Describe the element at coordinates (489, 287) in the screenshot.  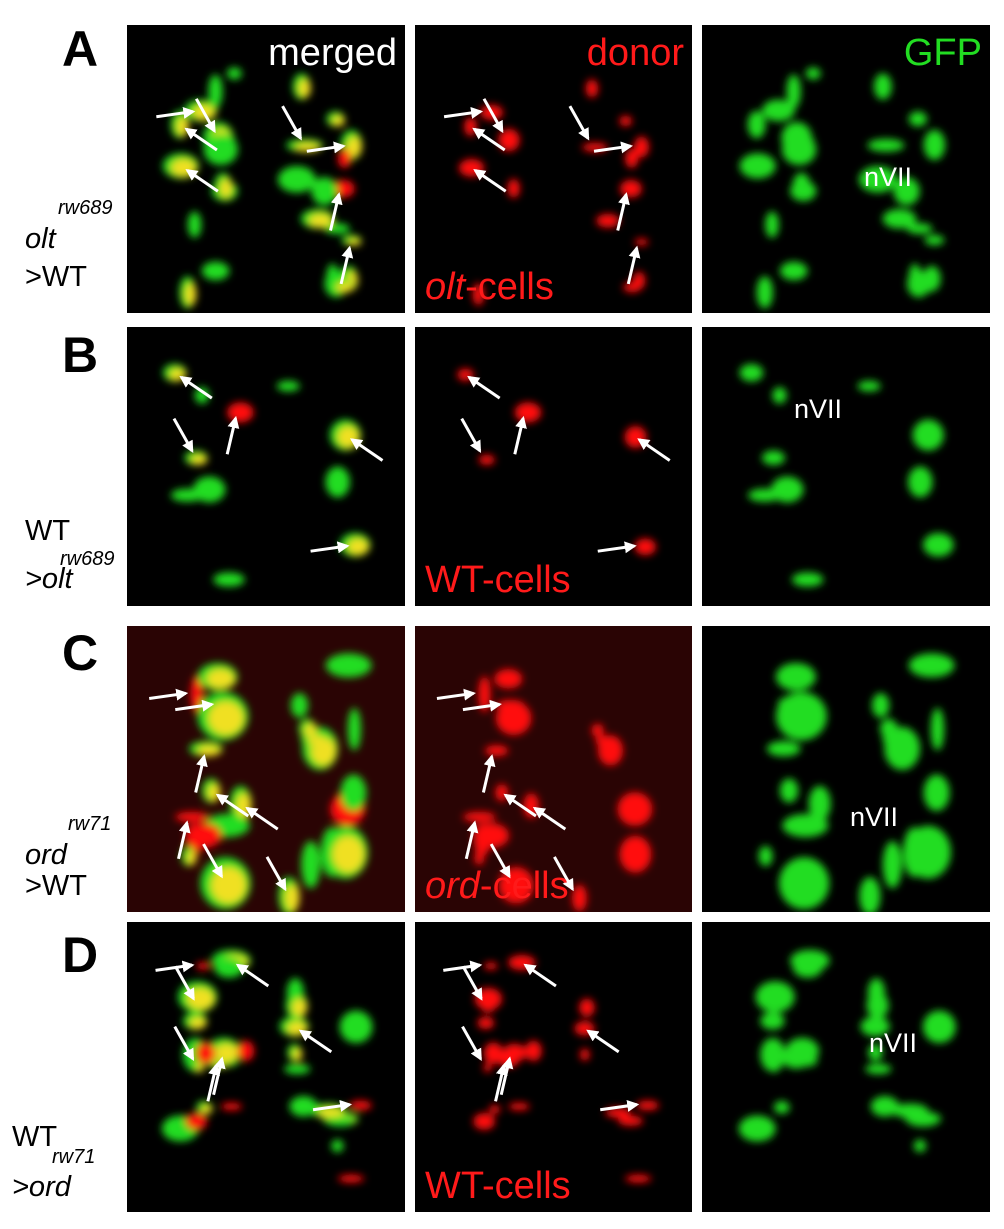
I see `cell-label: olt-cells` at that location.